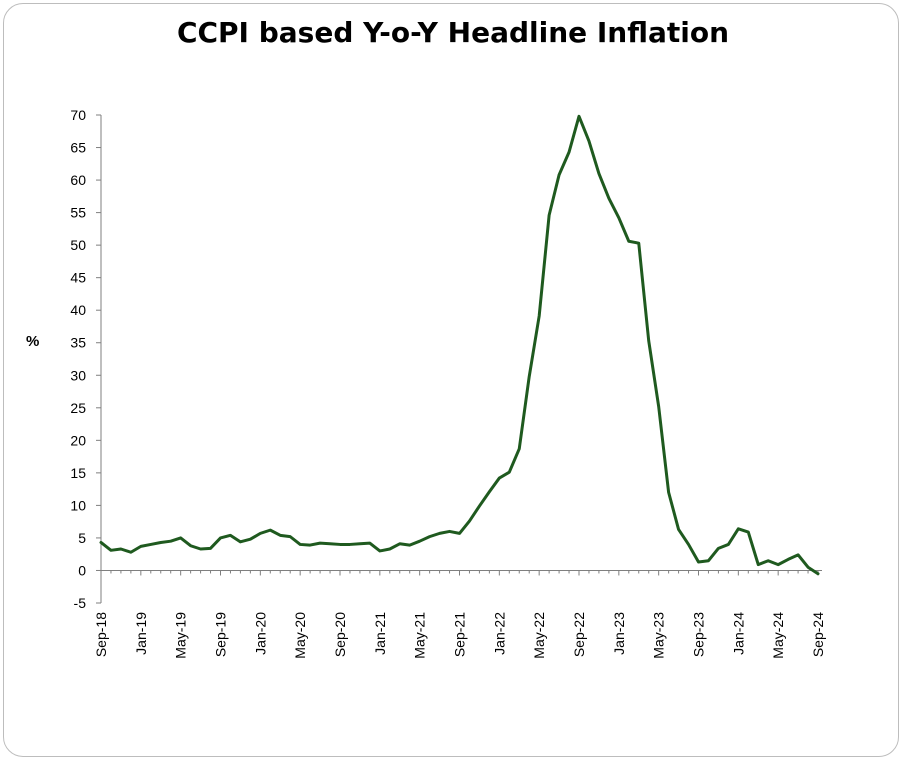  What do you see at coordinates (78, 213) in the screenshot?
I see `y-tick-label: 55` at bounding box center [78, 213].